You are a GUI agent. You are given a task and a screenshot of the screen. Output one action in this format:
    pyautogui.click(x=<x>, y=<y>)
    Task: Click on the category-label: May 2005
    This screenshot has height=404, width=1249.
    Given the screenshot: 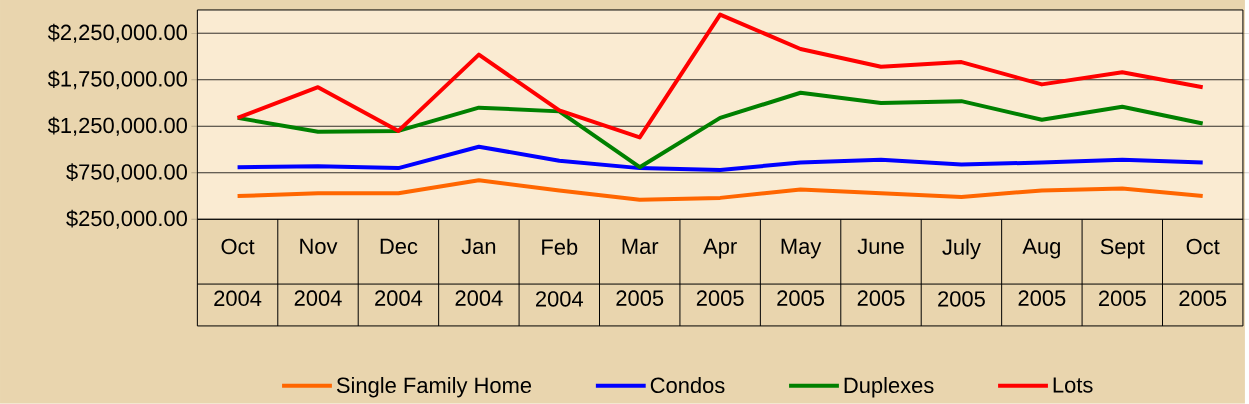 What is the action you would take?
    pyautogui.click(x=801, y=272)
    